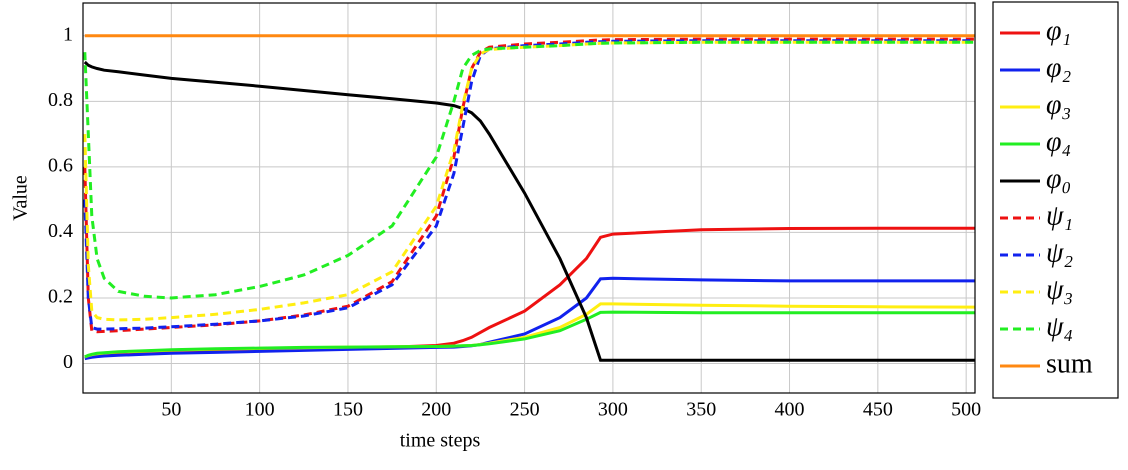  I want to click on legend: φ₁ φ₂ φ₃ φ₄ φ₀ ψ₁ ψ₂ ψ₃ ψ₄ sum, so click(1055, 200).